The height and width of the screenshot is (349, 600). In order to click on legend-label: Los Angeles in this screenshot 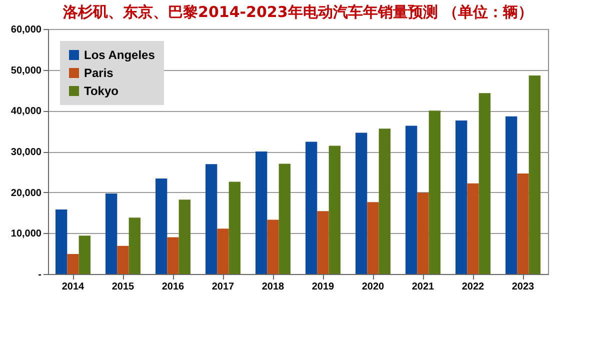, I will do `click(120, 55)`.